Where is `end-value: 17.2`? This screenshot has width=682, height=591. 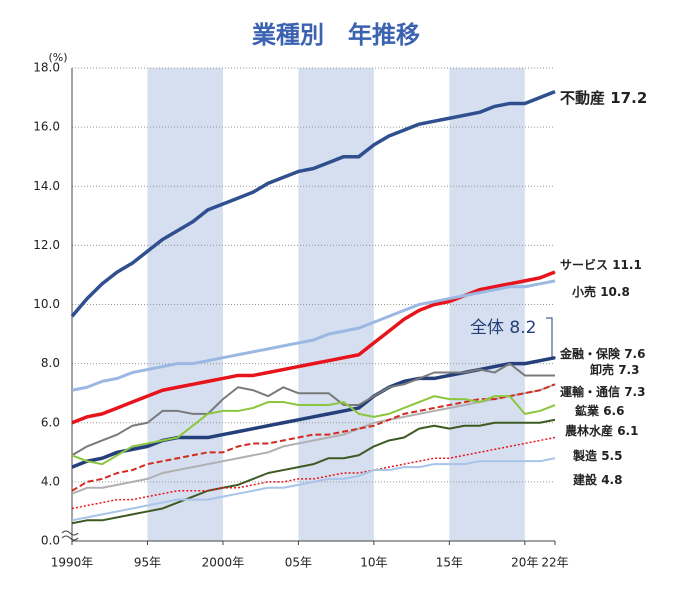
end-value: 17.2 is located at coordinates (628, 98).